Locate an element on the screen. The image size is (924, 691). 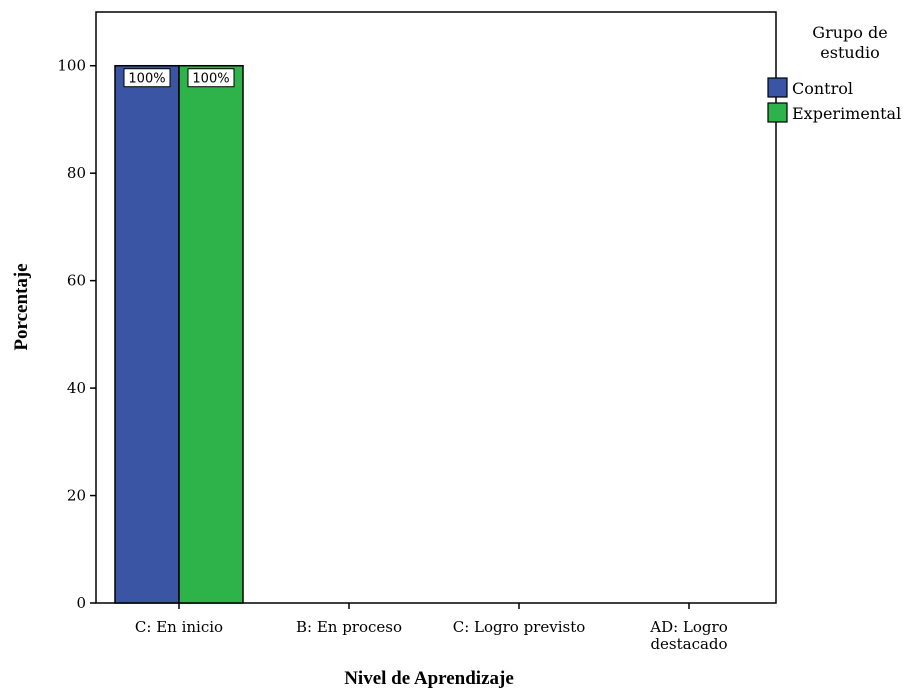
y-tick-label-100: 100 is located at coordinates (71, 66).